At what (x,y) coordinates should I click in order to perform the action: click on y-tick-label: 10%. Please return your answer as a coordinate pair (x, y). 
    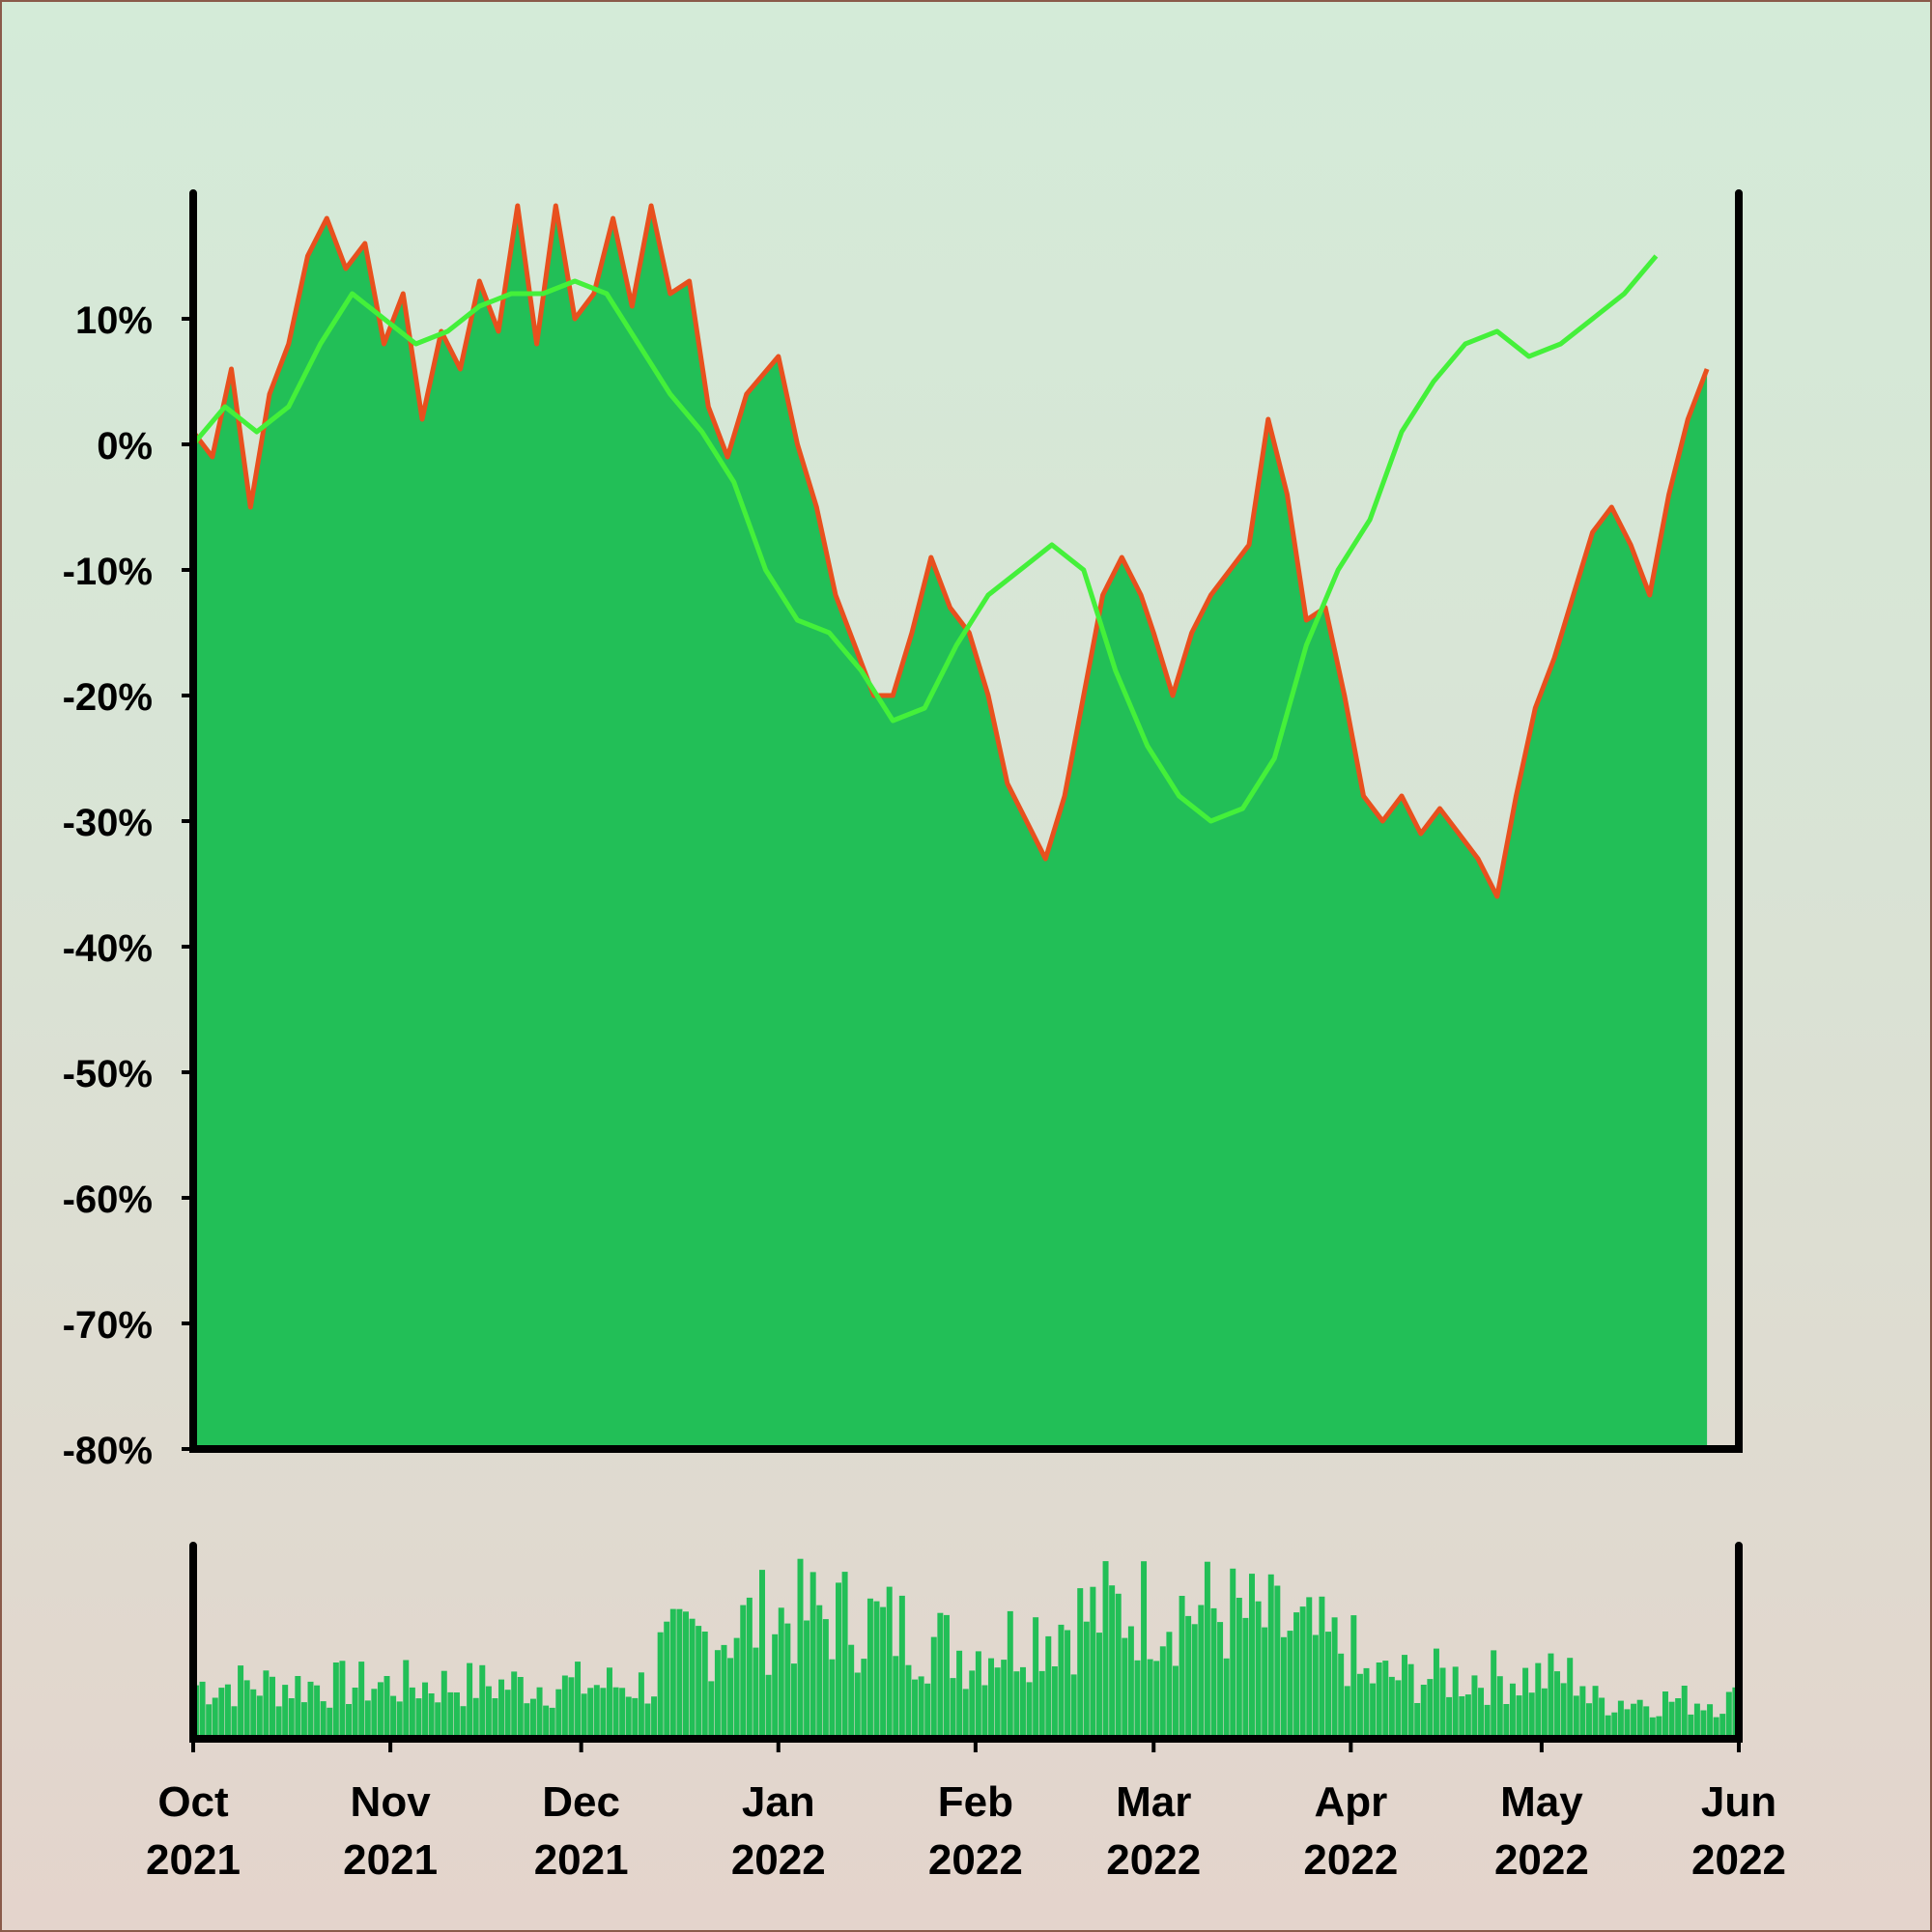
    Looking at the image, I should click on (114, 320).